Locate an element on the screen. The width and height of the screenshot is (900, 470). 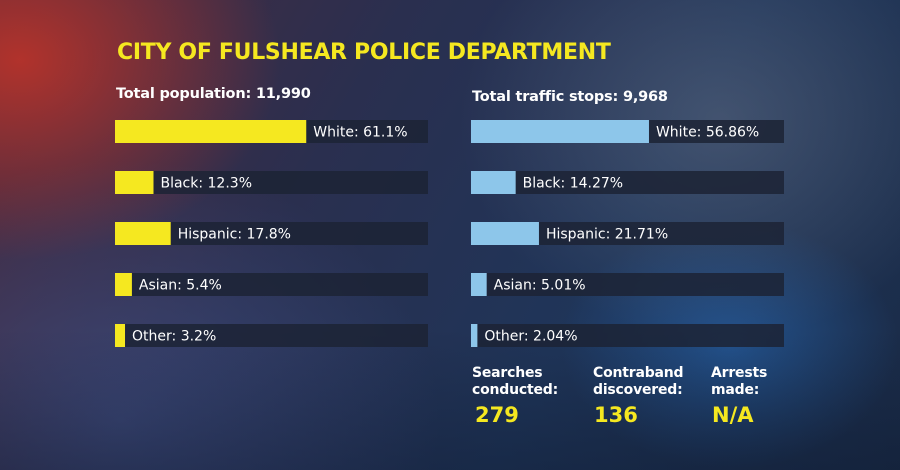
bar-label-other: Other: 3.2% is located at coordinates (174, 337).